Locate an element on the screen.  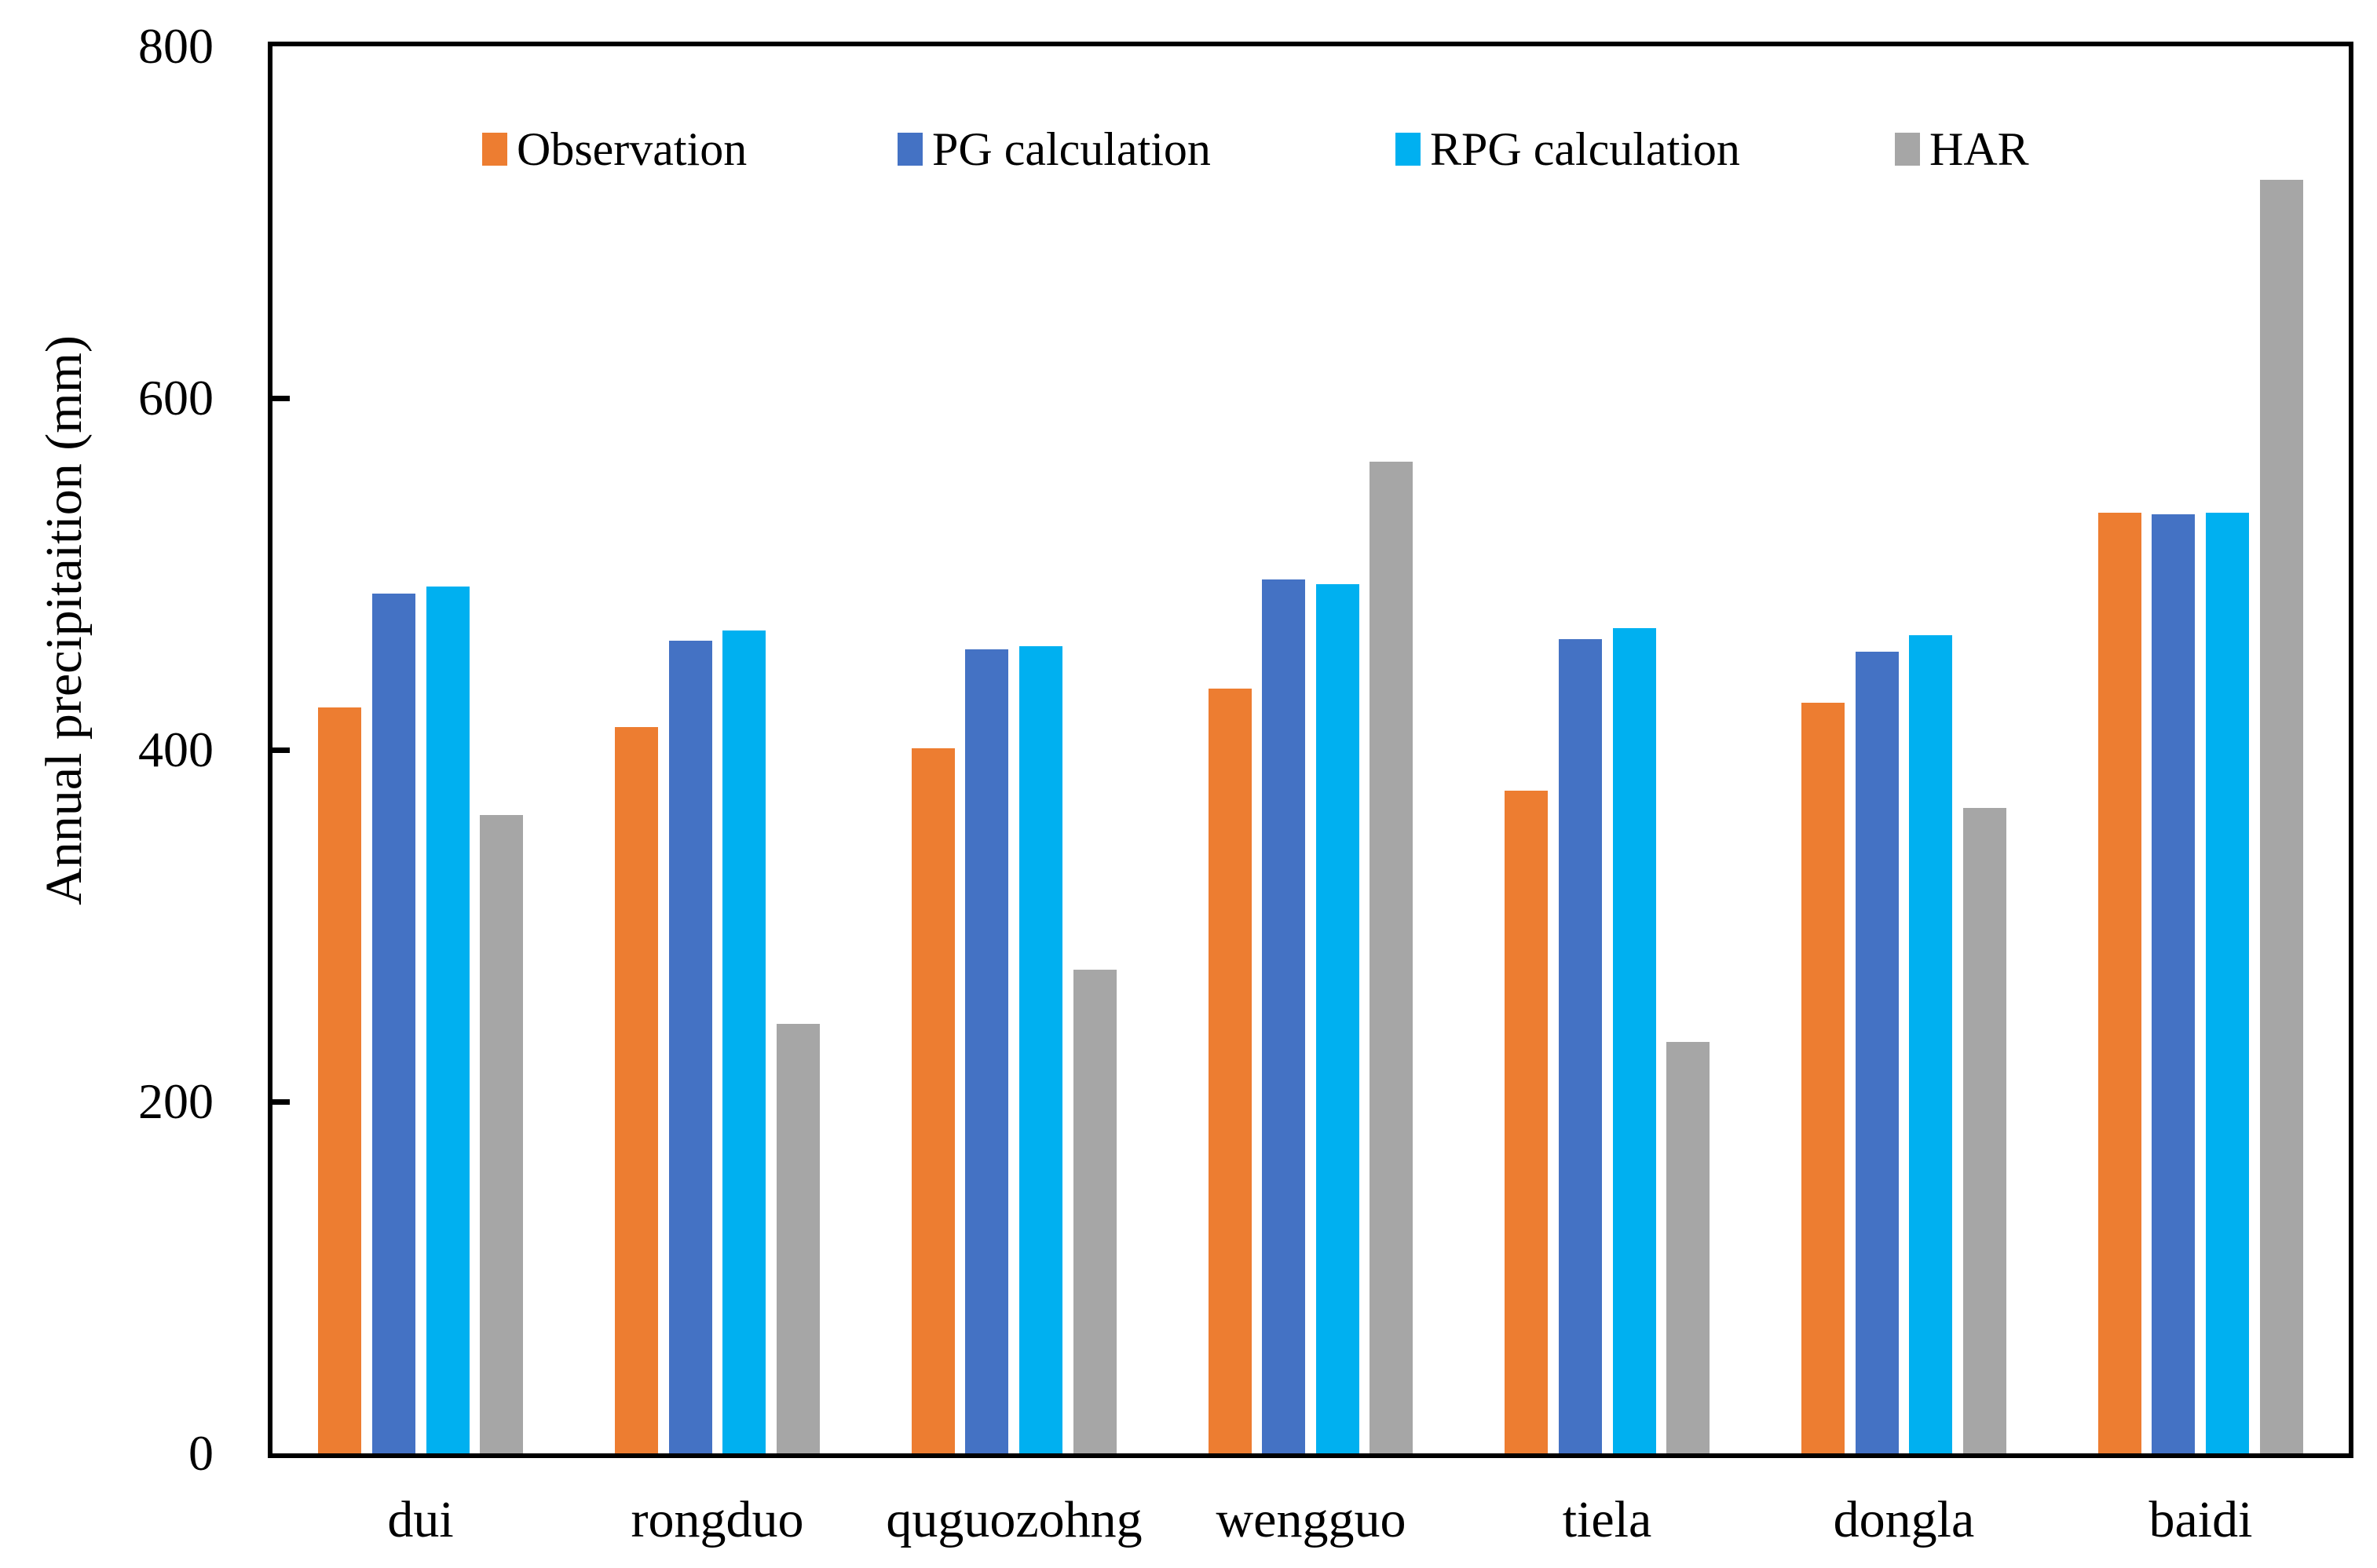
bar-pg-calculation-dongla is located at coordinates (1877, 1052).